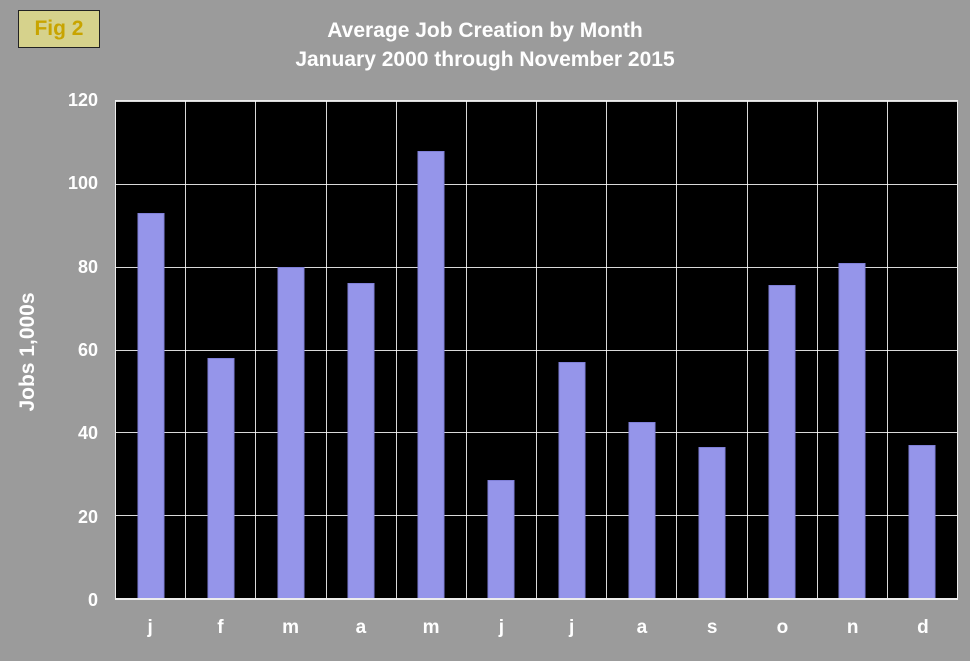 The height and width of the screenshot is (661, 970). What do you see at coordinates (59, 29) in the screenshot?
I see `figure-number-badge: Fig 2` at bounding box center [59, 29].